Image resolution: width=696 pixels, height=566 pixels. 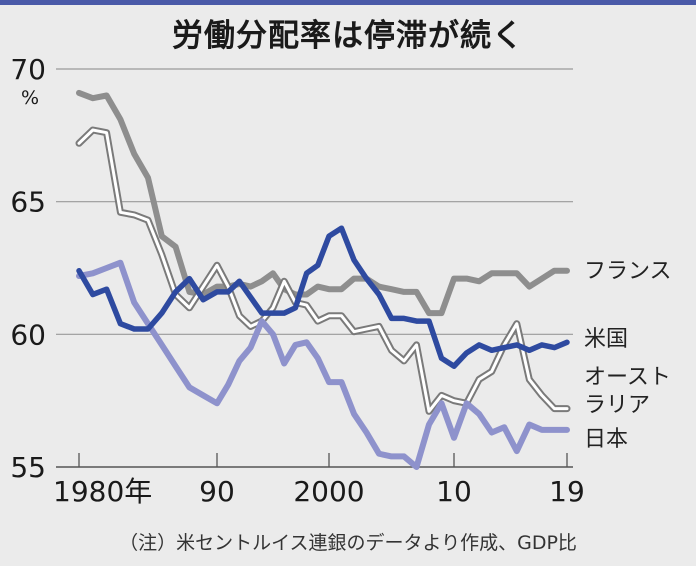 I want to click on x-tick-label: 19, so click(x=567, y=491).